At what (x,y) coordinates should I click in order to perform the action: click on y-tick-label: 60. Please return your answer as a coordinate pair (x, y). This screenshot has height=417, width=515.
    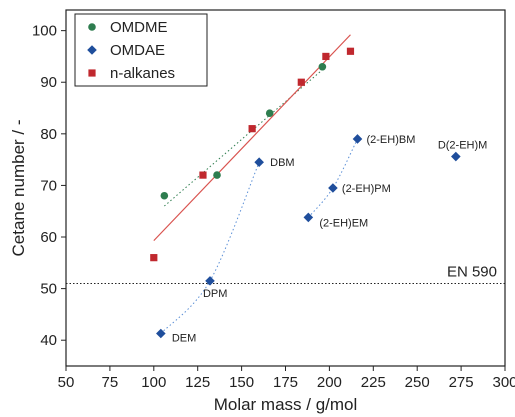
    Looking at the image, I should click on (48, 237).